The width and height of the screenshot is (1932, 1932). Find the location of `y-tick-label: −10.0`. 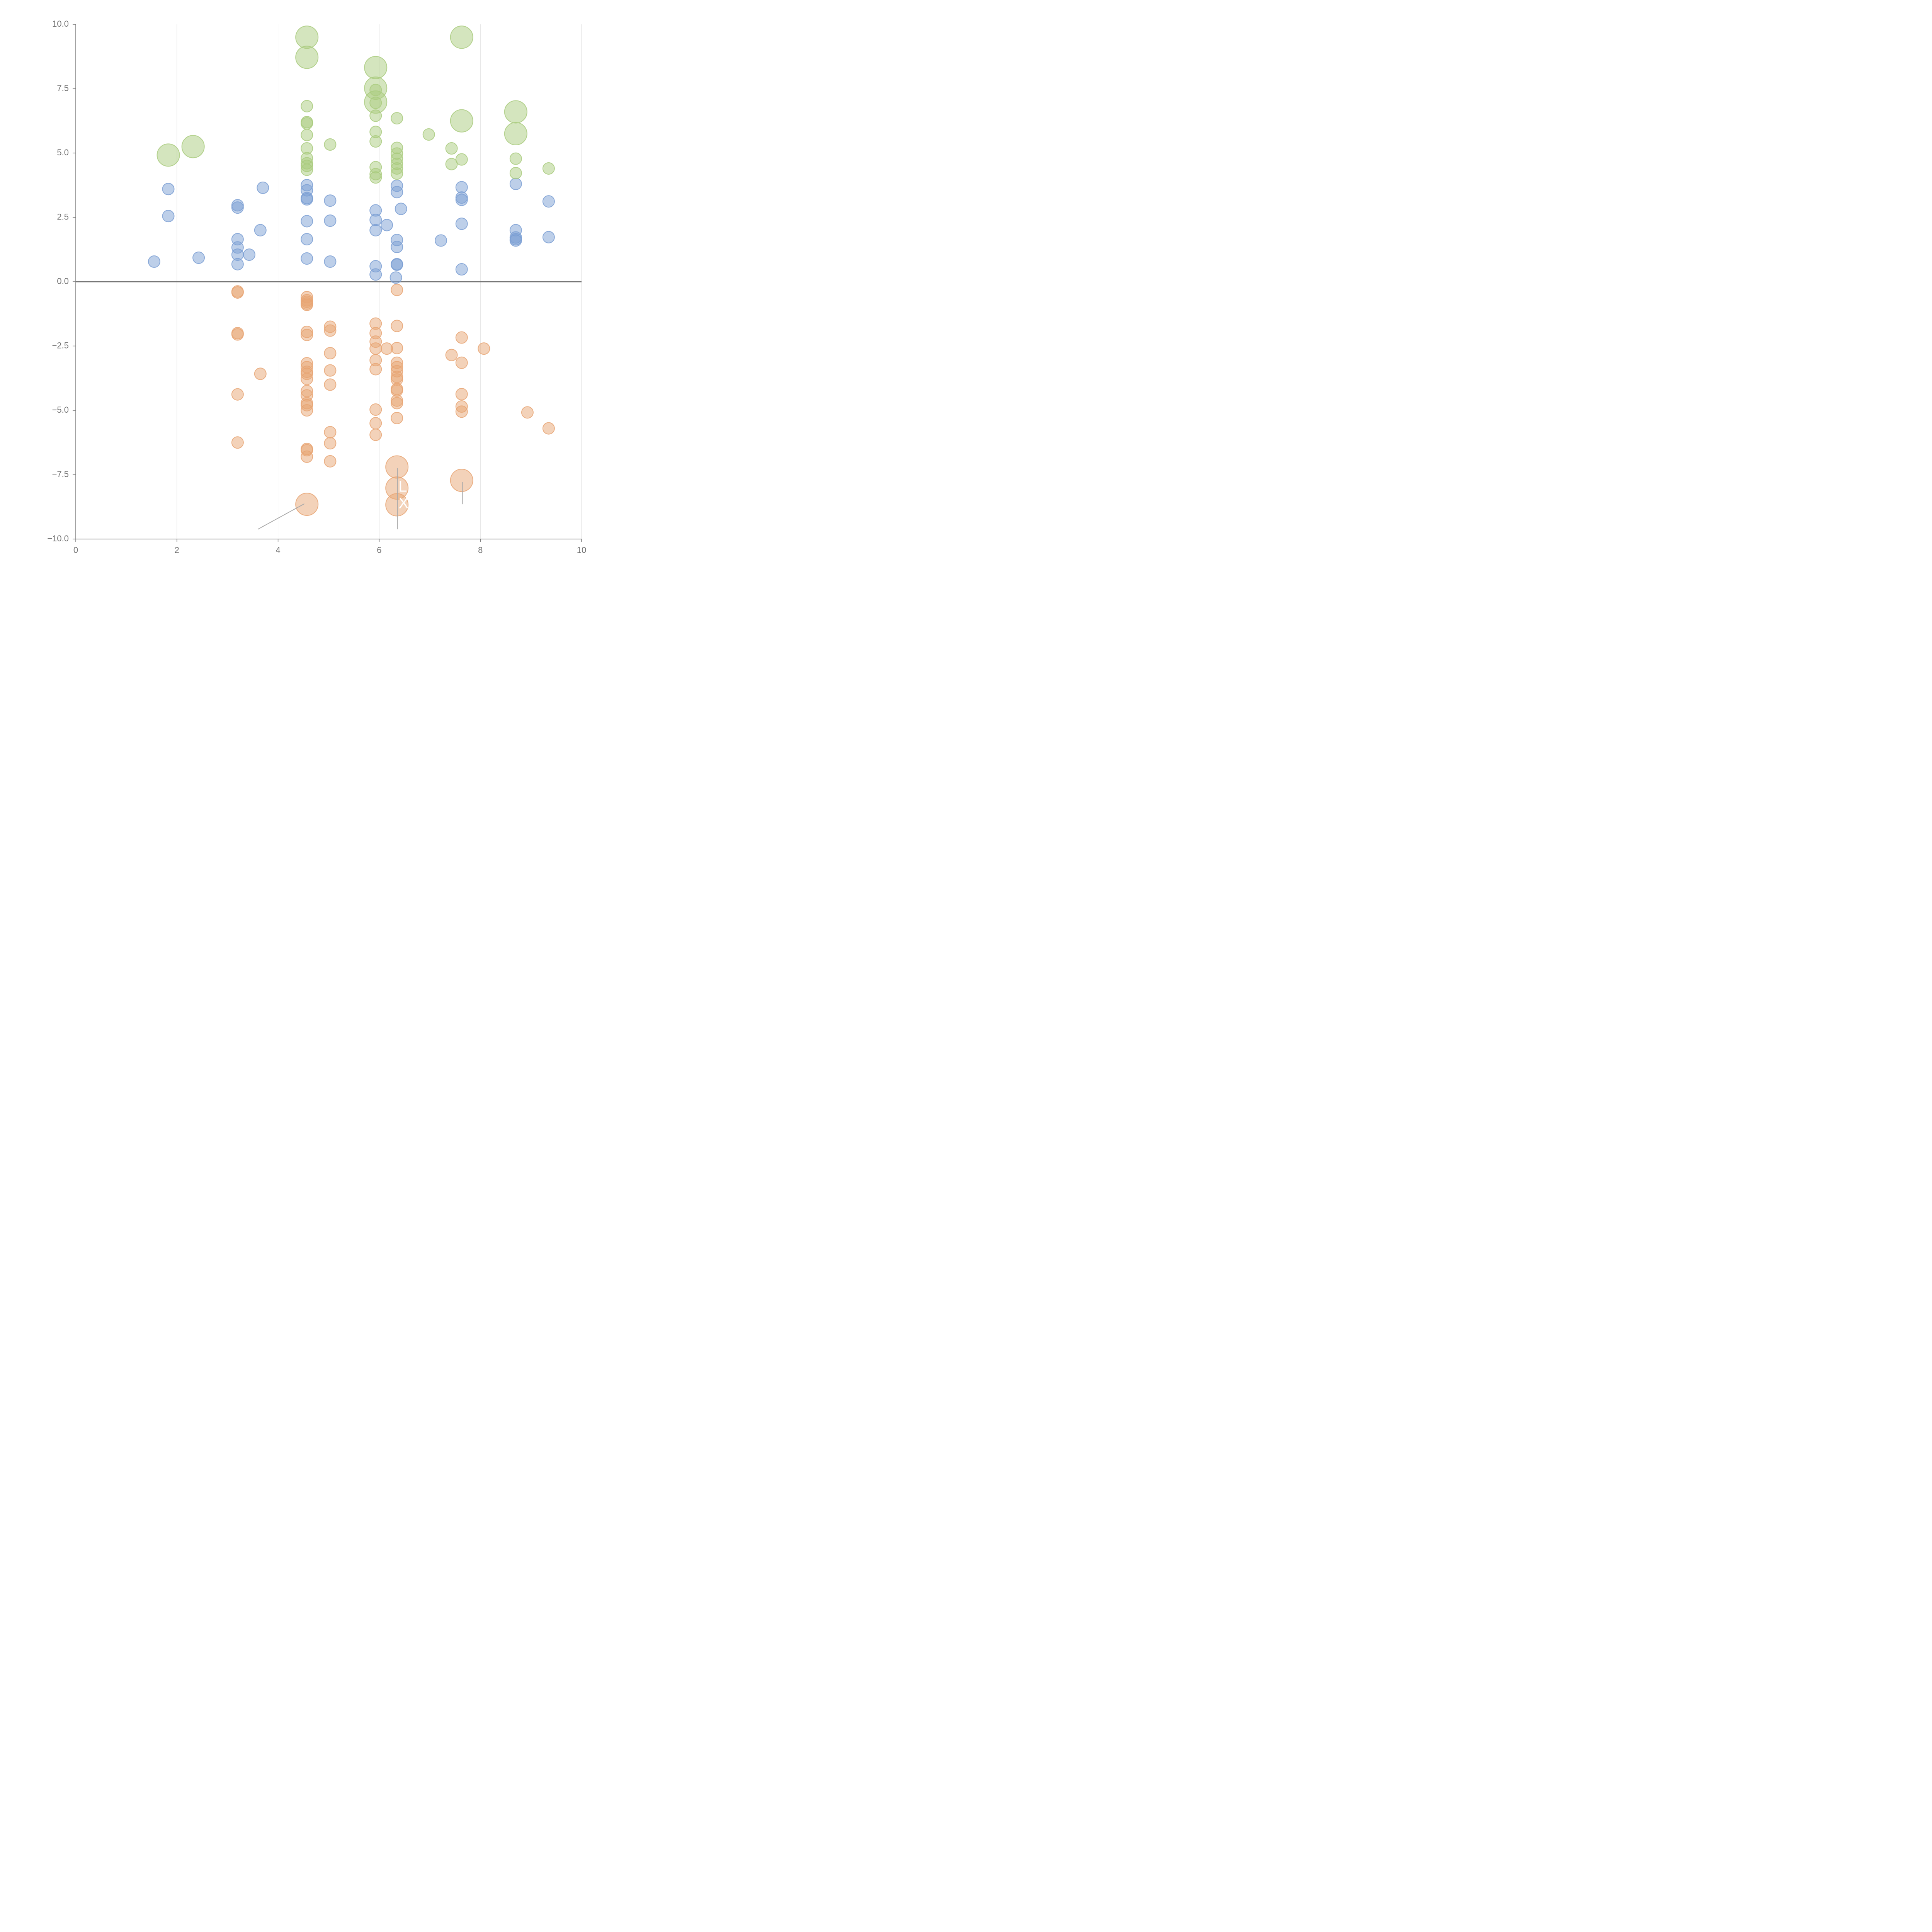

y-tick-label: −10.0 is located at coordinates (58, 539).